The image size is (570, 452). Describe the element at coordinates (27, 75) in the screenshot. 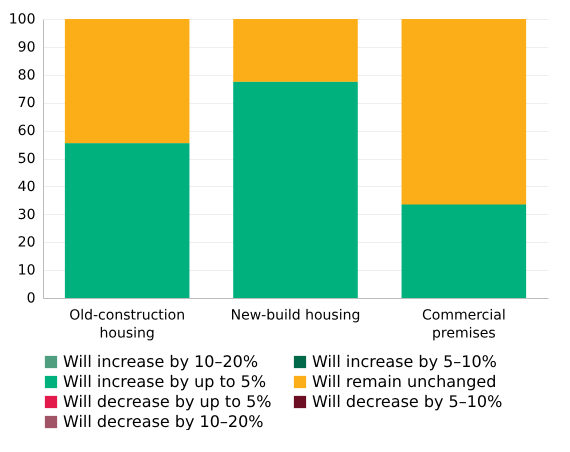

I see `y-tick-label: 80` at that location.